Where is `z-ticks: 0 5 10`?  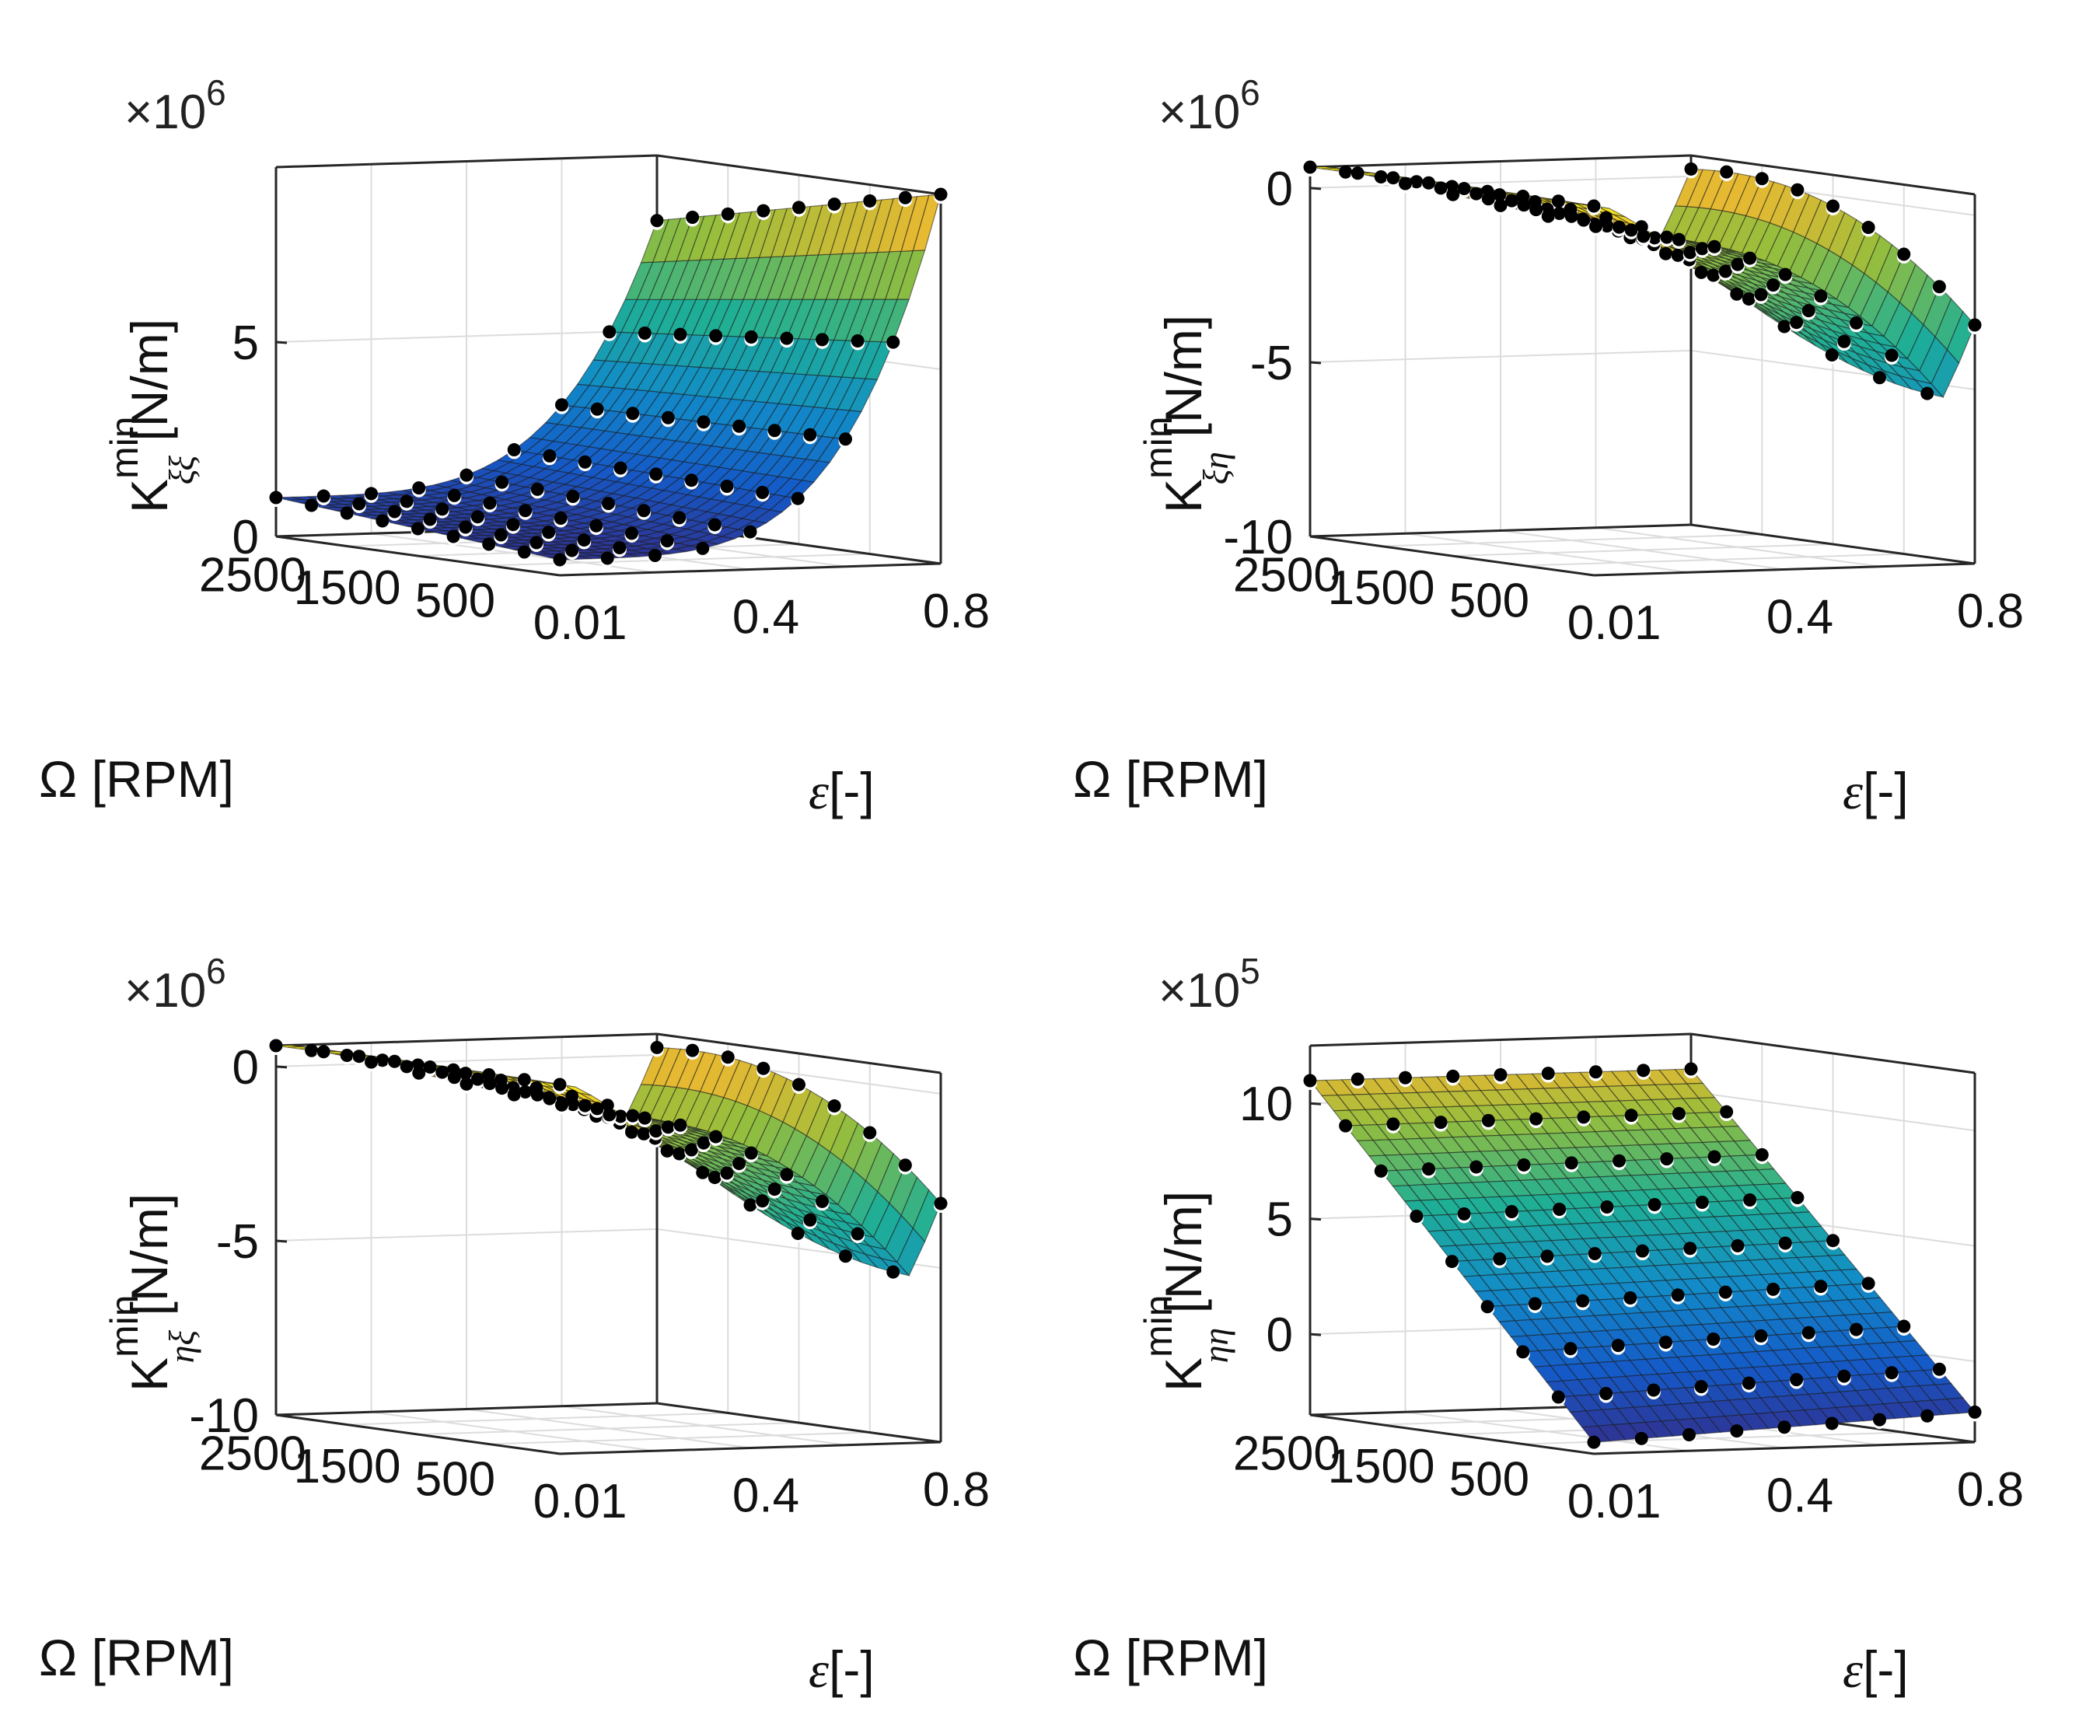 z-ticks: 0 5 10 is located at coordinates (1280, 1220).